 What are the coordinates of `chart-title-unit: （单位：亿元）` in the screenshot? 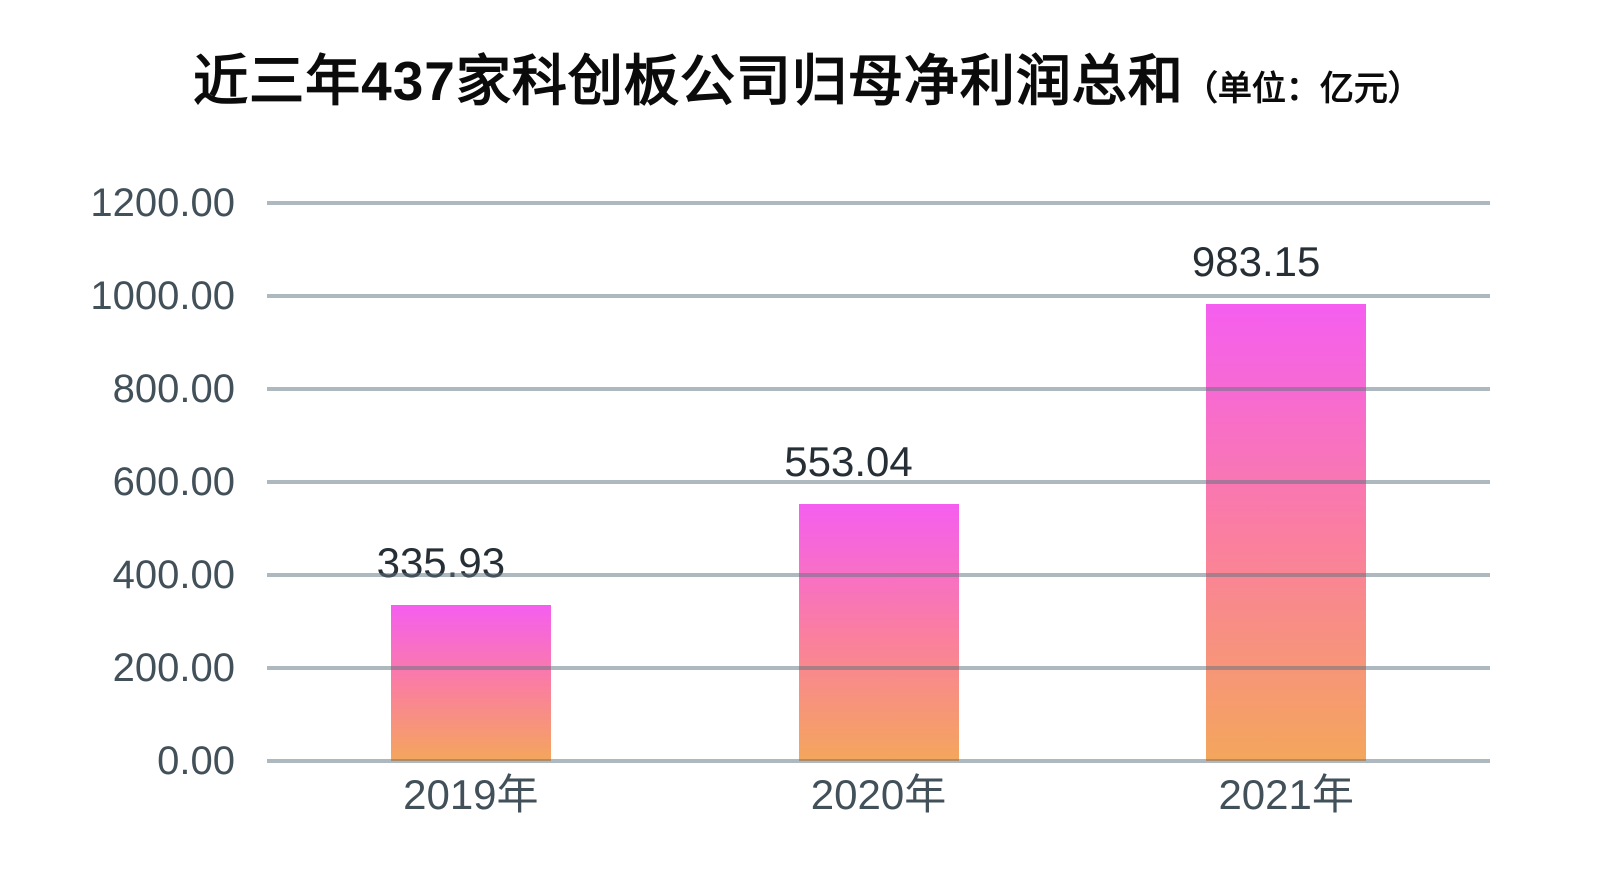 It's located at (1302, 89).